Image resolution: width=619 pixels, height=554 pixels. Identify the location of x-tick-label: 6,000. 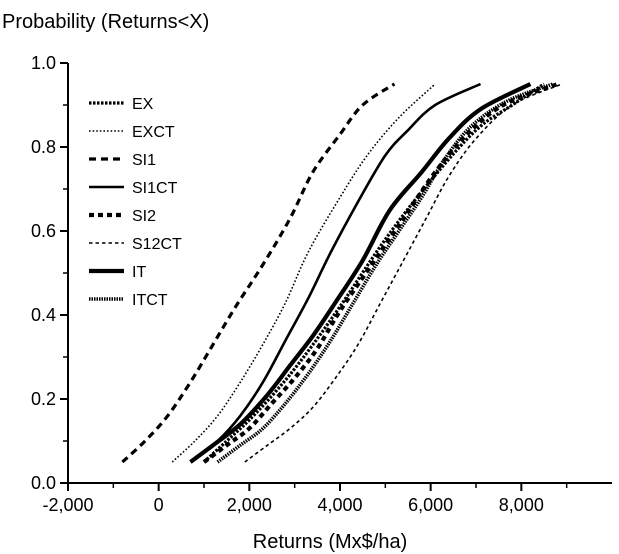
(430, 505).